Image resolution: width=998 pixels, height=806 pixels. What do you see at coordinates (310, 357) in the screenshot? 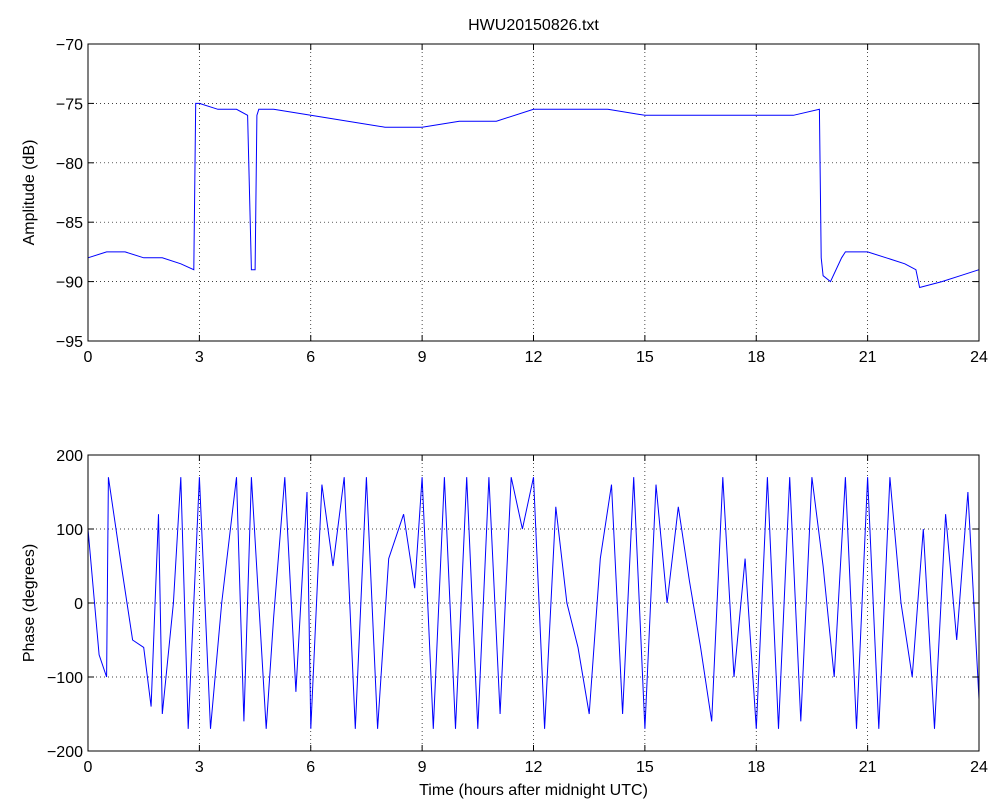
I see `amplitude-xtick-label: 6` at bounding box center [310, 357].